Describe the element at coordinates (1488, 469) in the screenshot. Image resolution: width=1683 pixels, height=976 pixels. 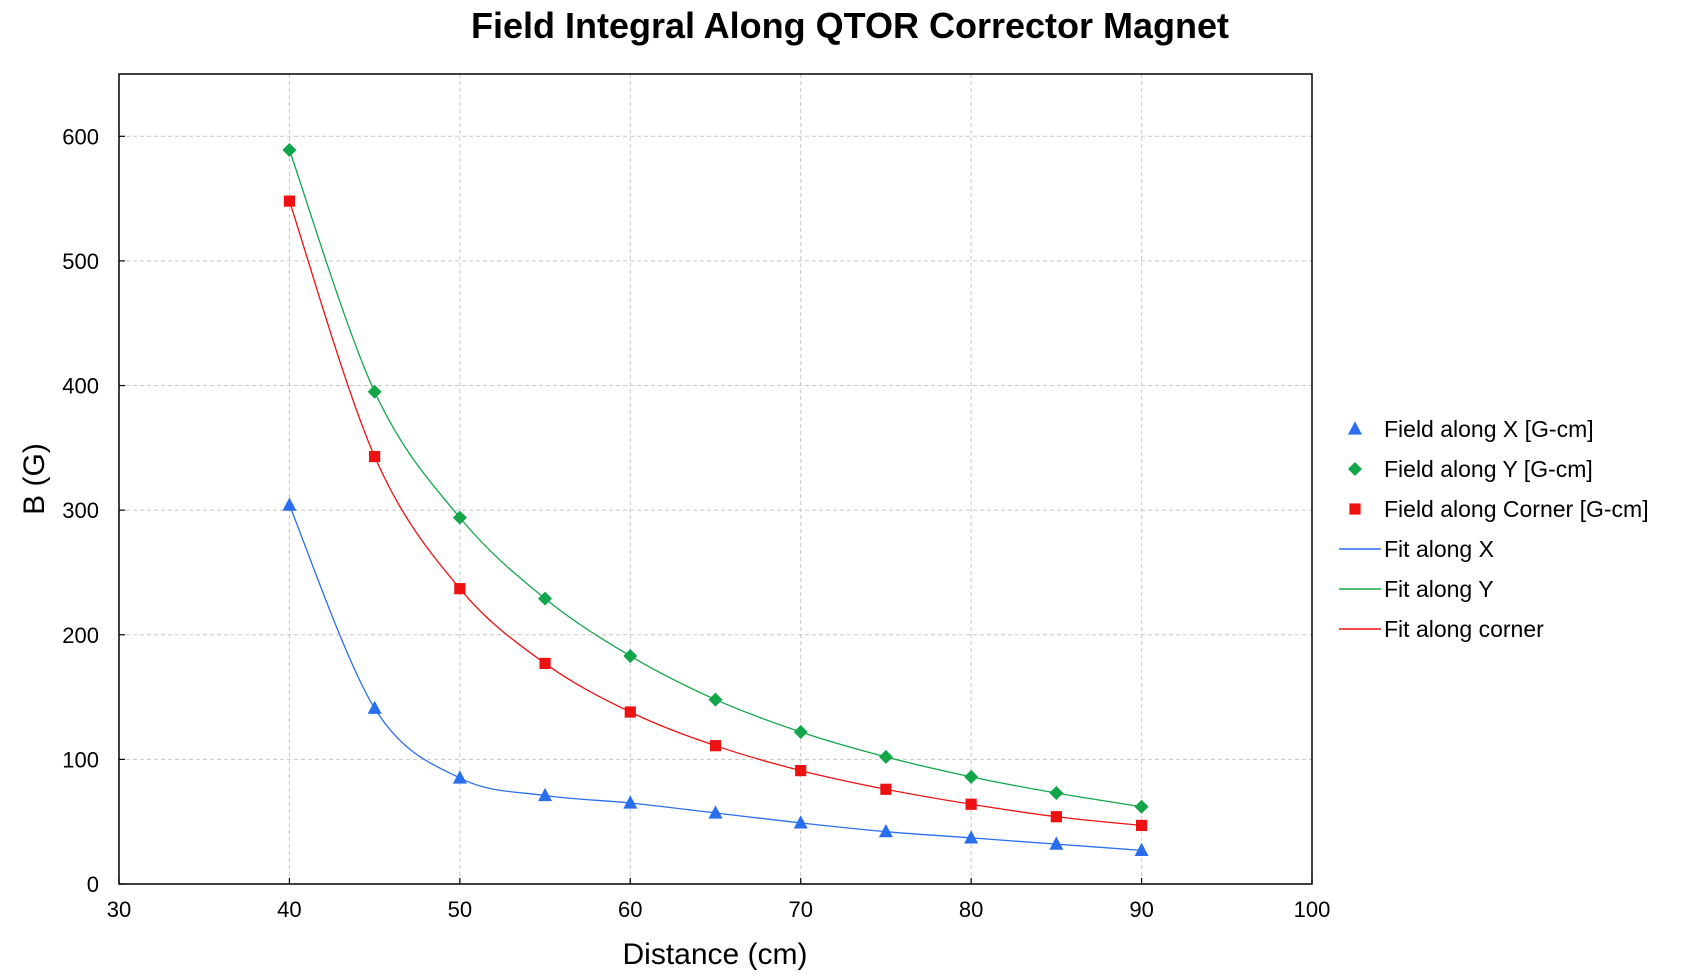
I see `legend-label-1: Field along Y [G-cm]` at that location.